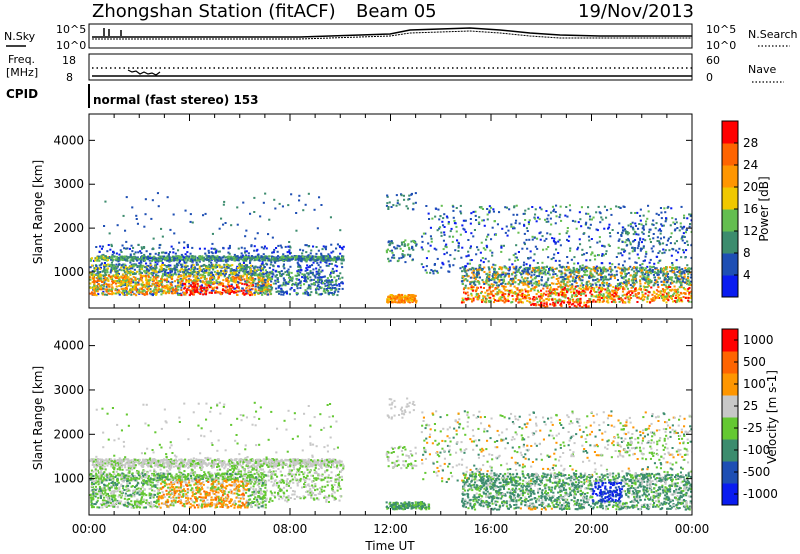  What do you see at coordinates (20, 36) in the screenshot?
I see `nsky-label: N.Sky` at bounding box center [20, 36].